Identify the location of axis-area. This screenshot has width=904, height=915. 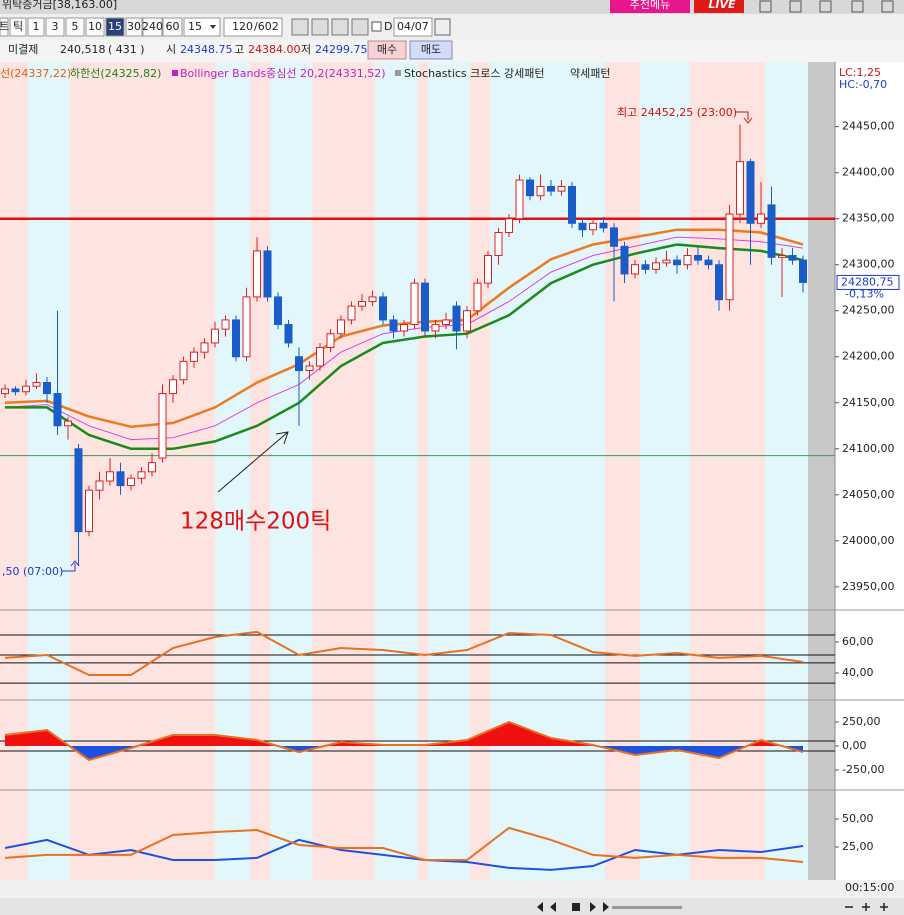
(869, 471).